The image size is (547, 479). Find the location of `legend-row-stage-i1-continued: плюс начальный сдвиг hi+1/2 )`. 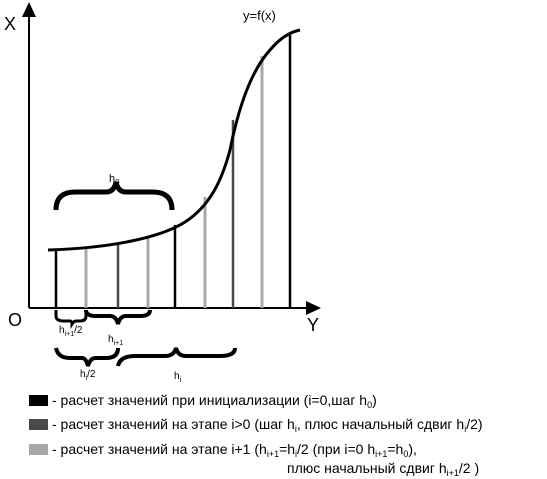

legend-row-stage-i1-continued: плюс начальный сдвиг hi+1/2 ) is located at coordinates (383, 469).